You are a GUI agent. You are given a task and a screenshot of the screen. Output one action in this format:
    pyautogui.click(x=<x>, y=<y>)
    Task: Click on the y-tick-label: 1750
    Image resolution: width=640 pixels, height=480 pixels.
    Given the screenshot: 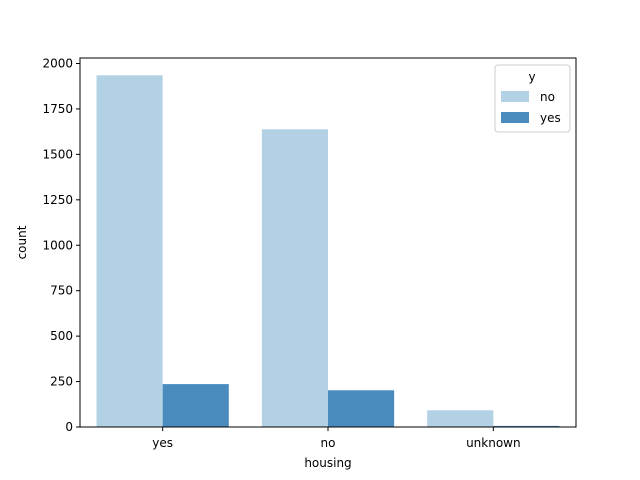 What is the action you would take?
    pyautogui.click(x=57, y=109)
    